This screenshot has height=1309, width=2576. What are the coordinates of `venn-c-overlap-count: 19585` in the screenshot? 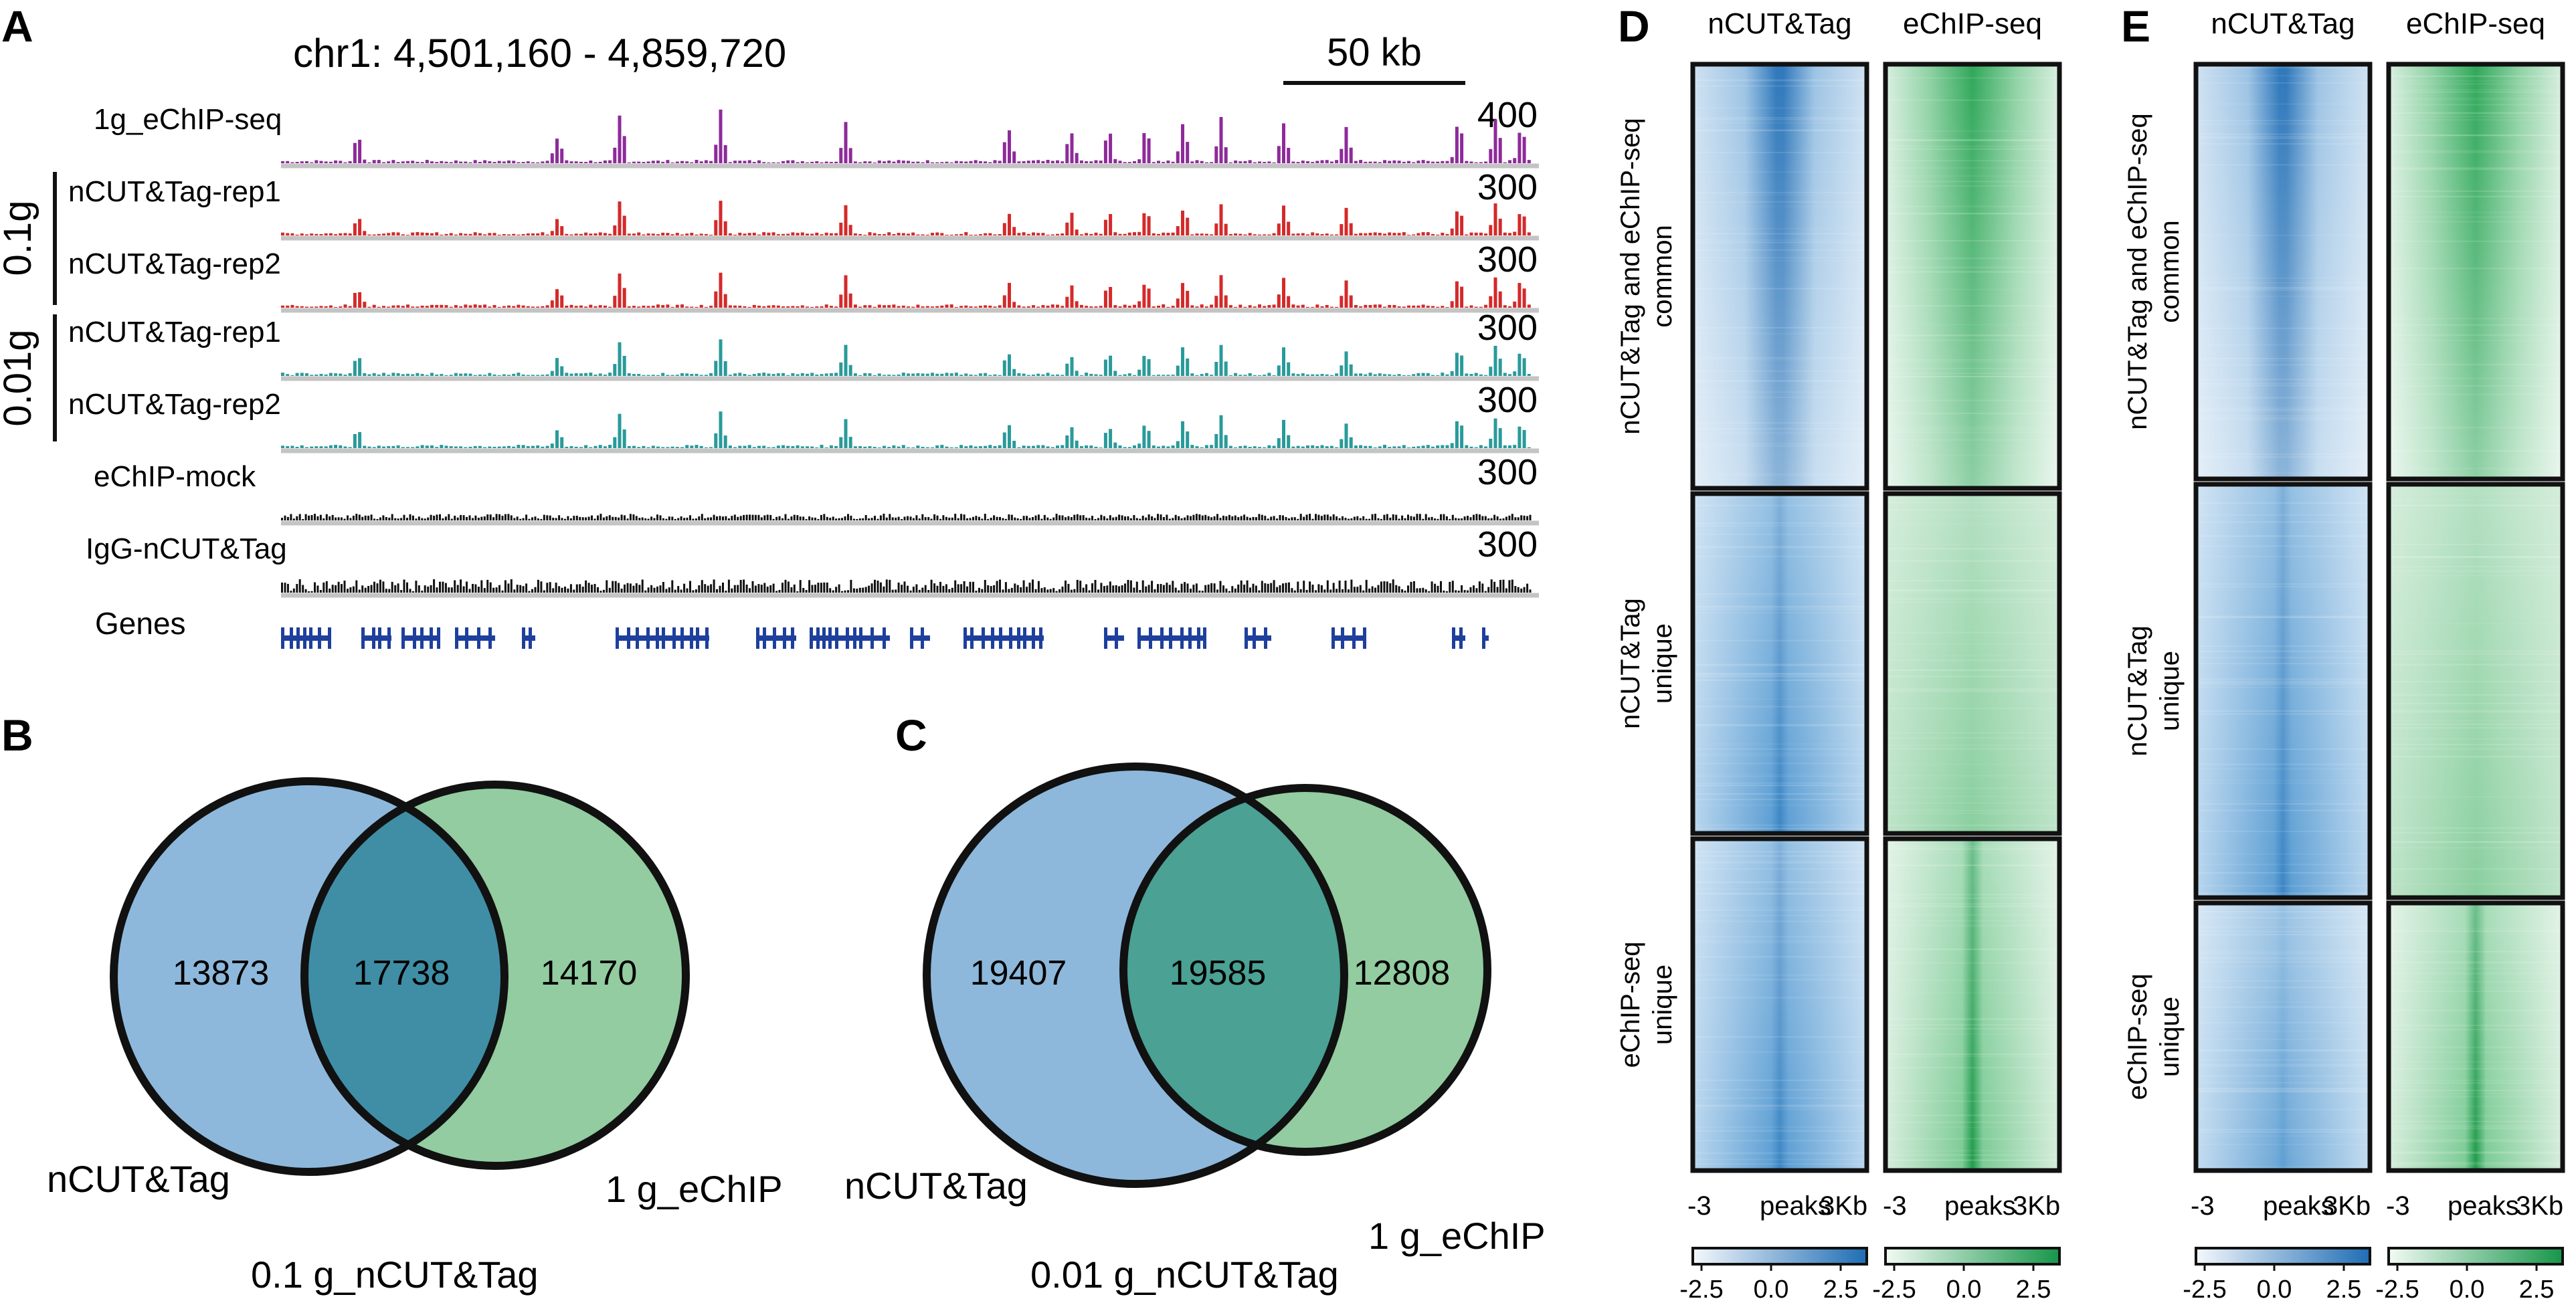 It's located at (1218, 973).